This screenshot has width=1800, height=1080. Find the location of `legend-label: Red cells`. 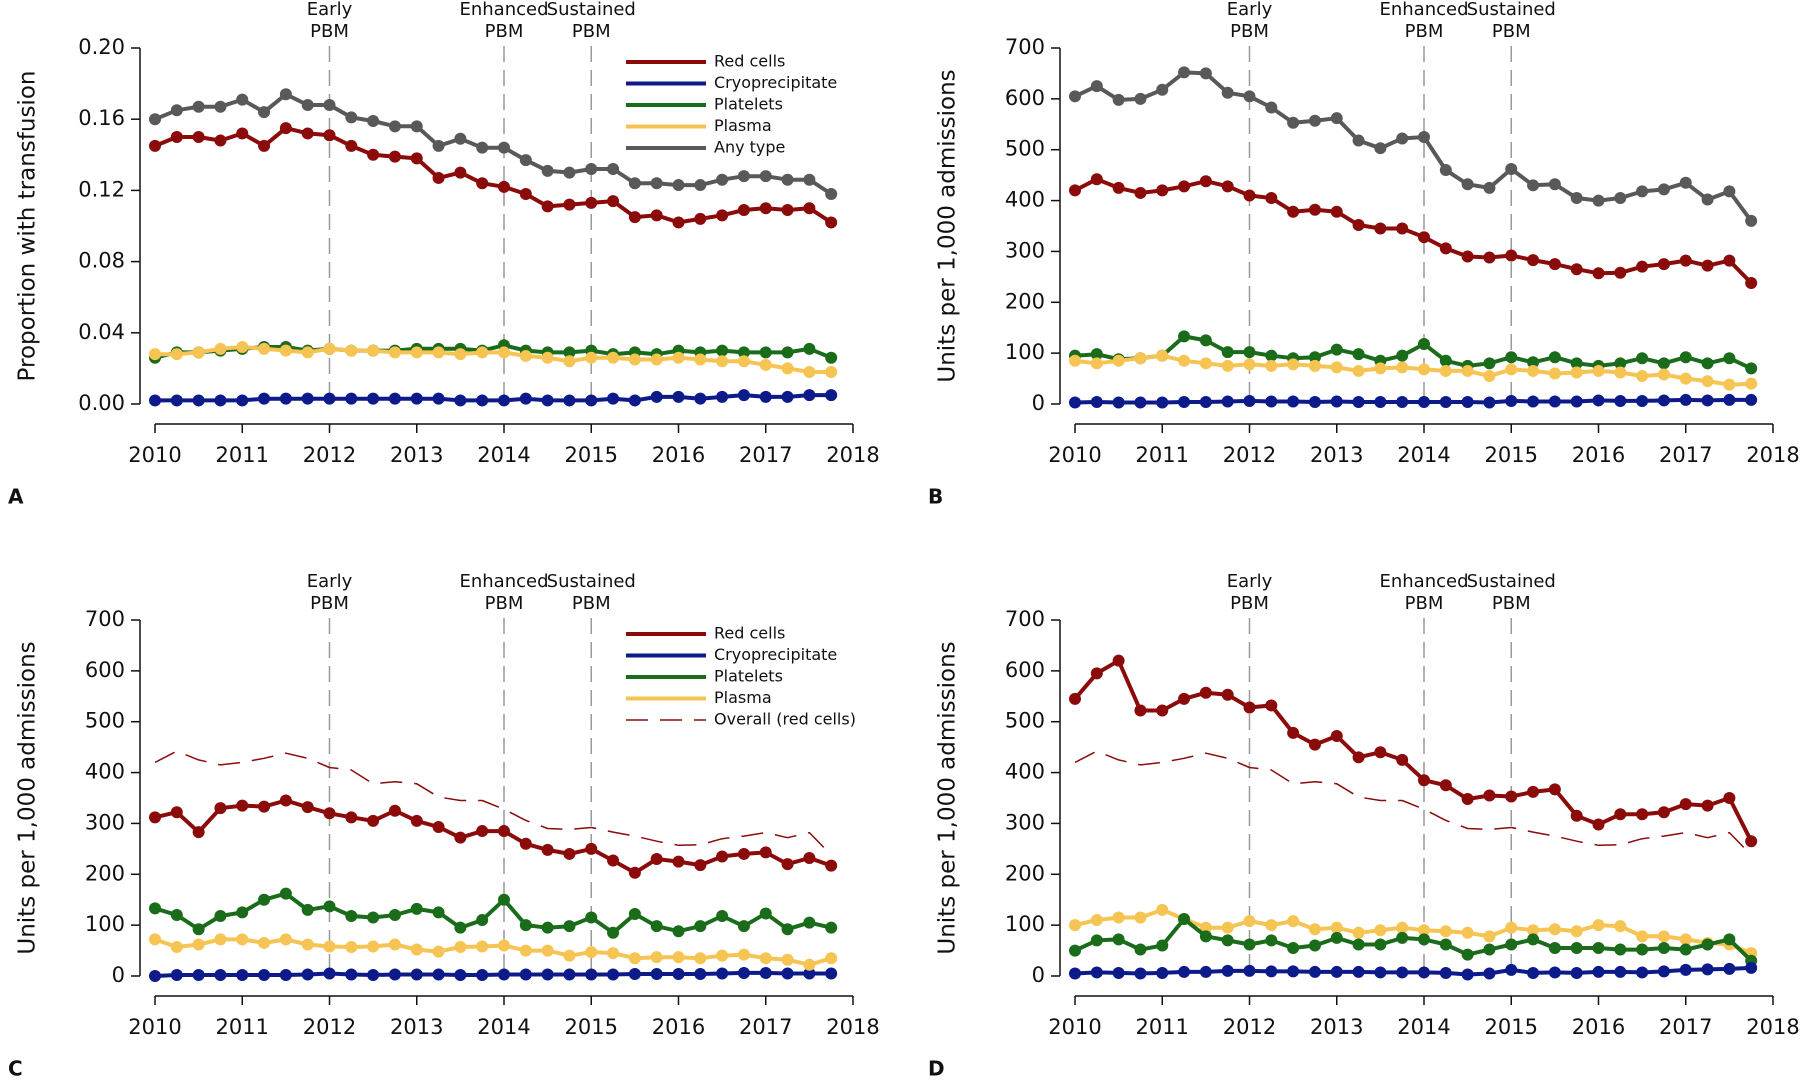

legend-label: Red cells is located at coordinates (749, 633).